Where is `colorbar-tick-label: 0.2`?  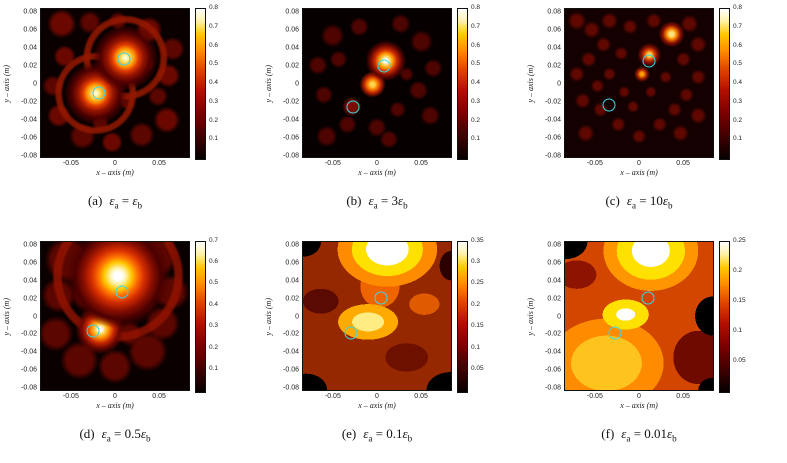 colorbar-tick-label: 0.2 is located at coordinates (476, 120).